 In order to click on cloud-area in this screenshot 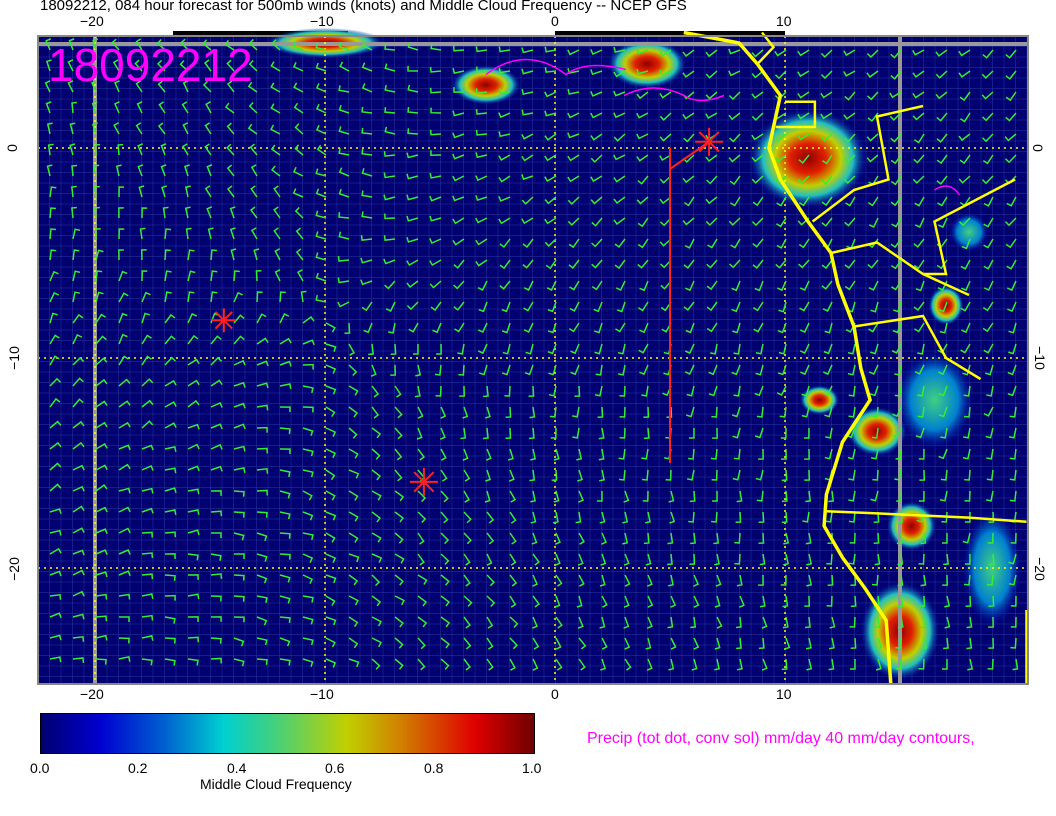, I will do `click(911, 526)`.